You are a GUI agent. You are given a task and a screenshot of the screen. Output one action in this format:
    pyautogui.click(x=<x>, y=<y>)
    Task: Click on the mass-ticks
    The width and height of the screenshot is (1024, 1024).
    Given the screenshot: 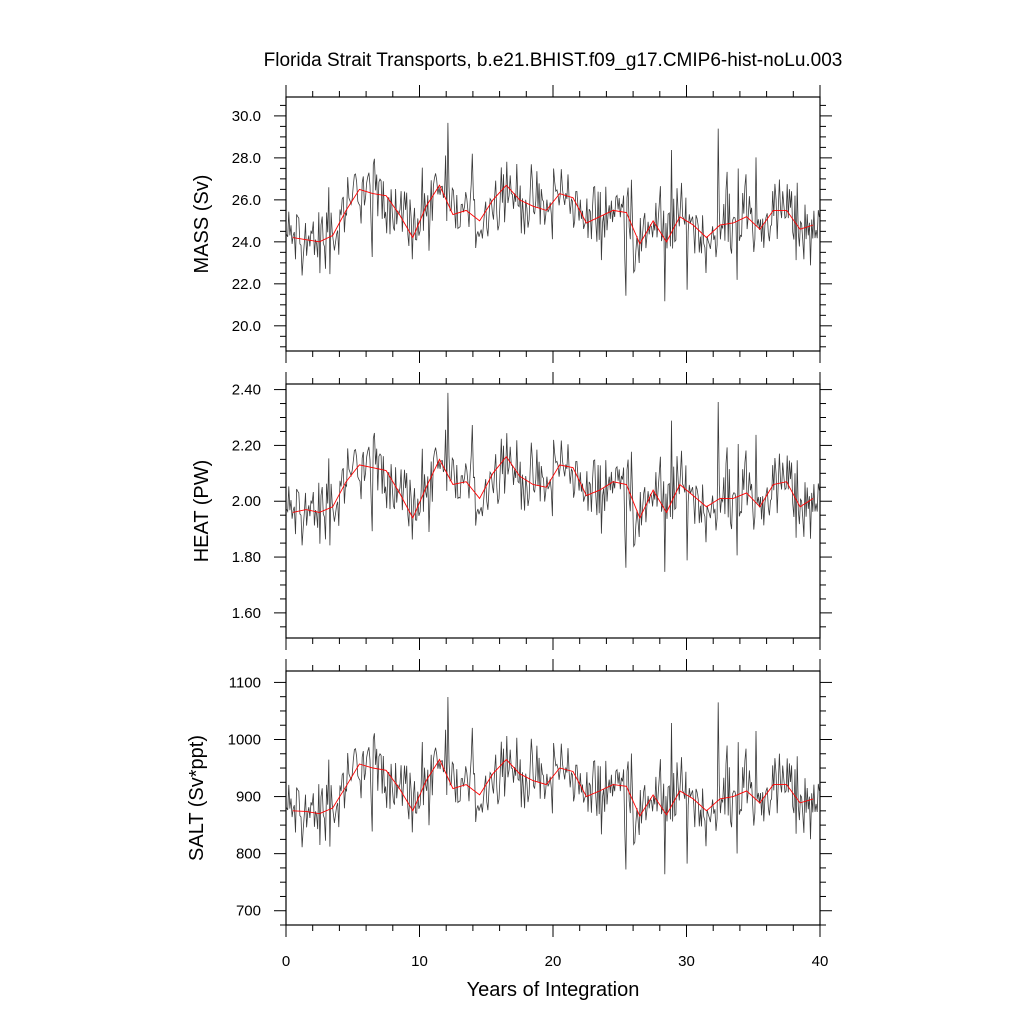 What is the action you would take?
    pyautogui.click(x=553, y=224)
    